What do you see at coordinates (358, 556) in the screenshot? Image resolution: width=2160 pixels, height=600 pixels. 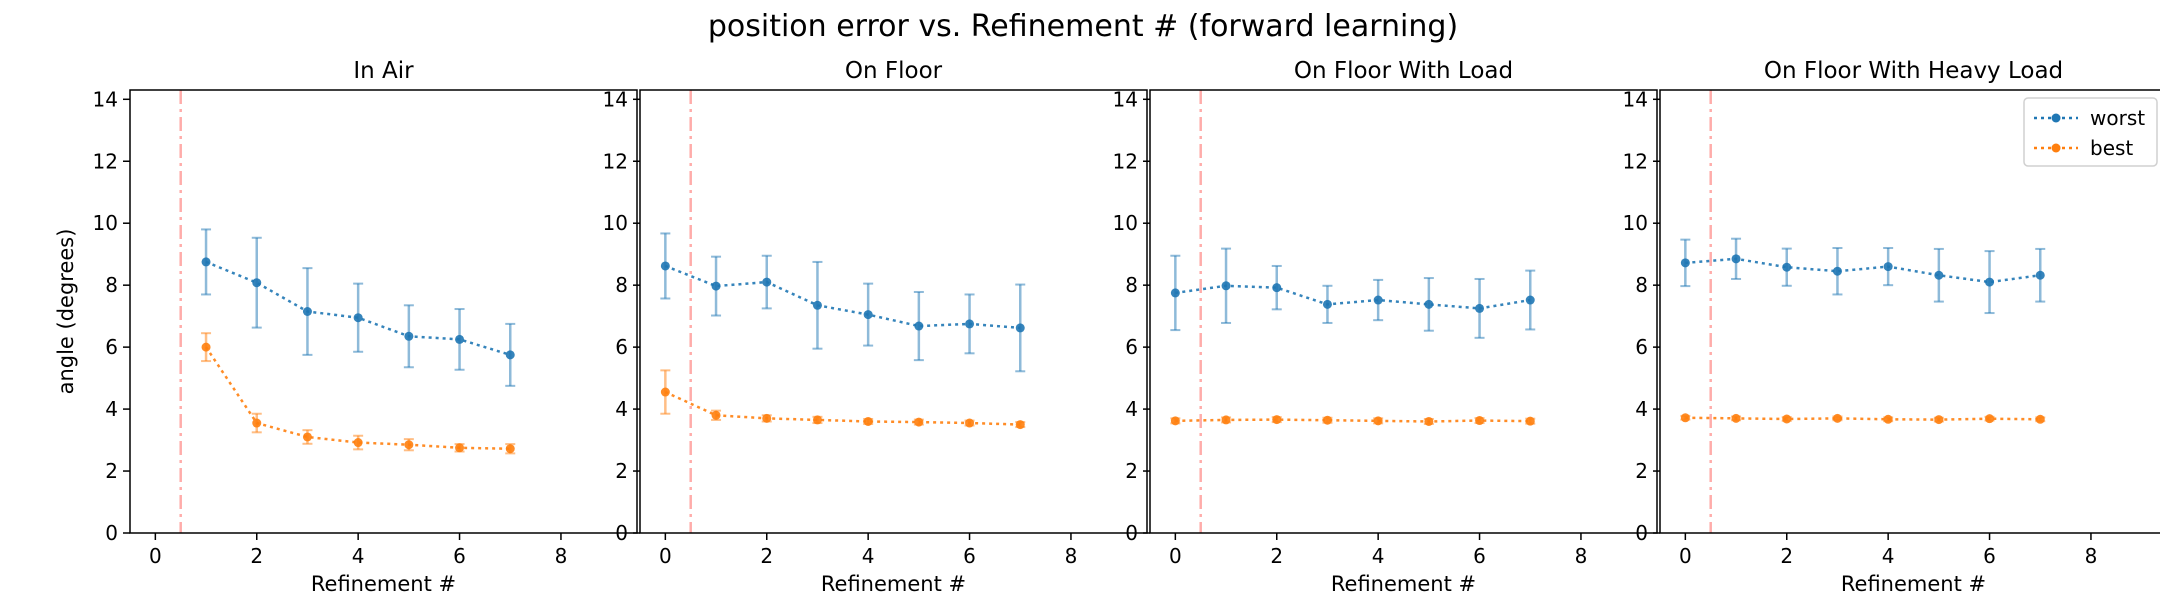 I see `x-tick-label: 4` at bounding box center [358, 556].